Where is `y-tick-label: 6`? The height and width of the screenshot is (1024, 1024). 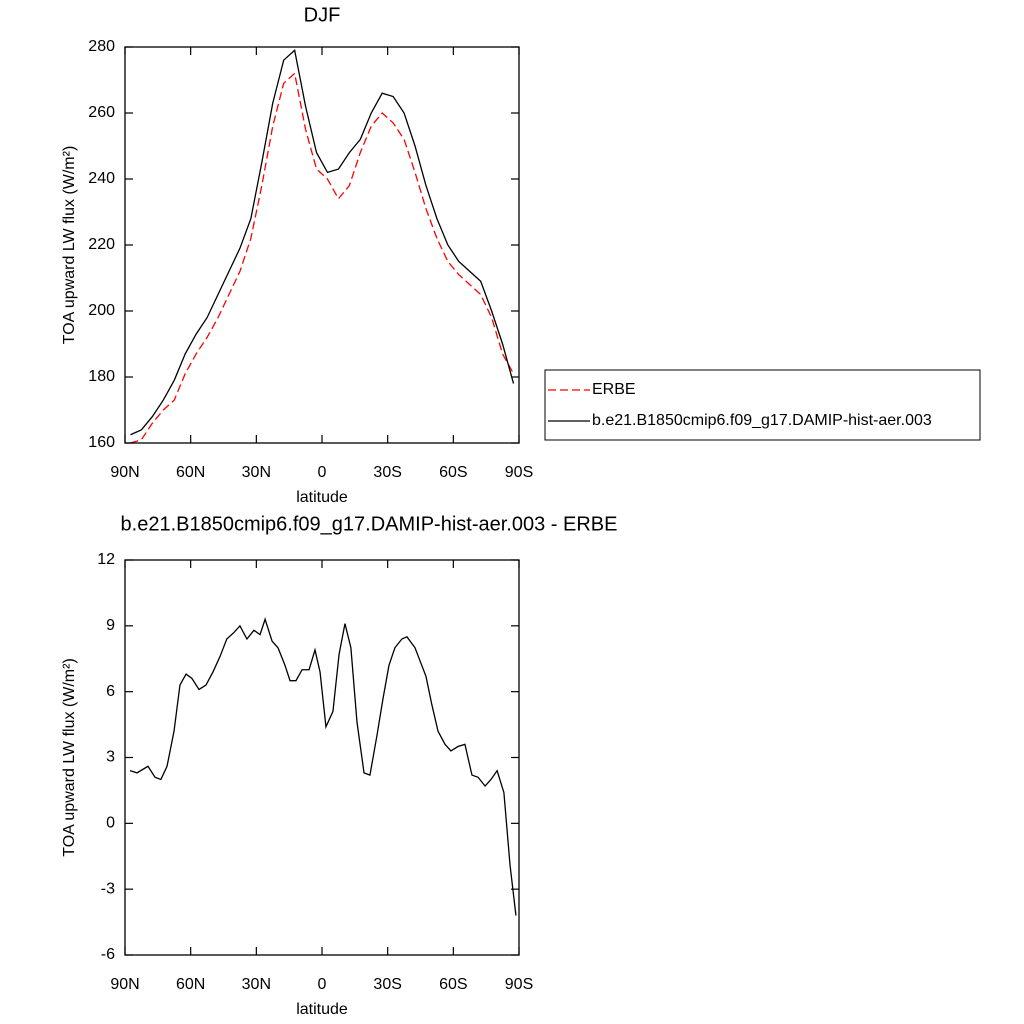
y-tick-label: 6 is located at coordinates (110, 691).